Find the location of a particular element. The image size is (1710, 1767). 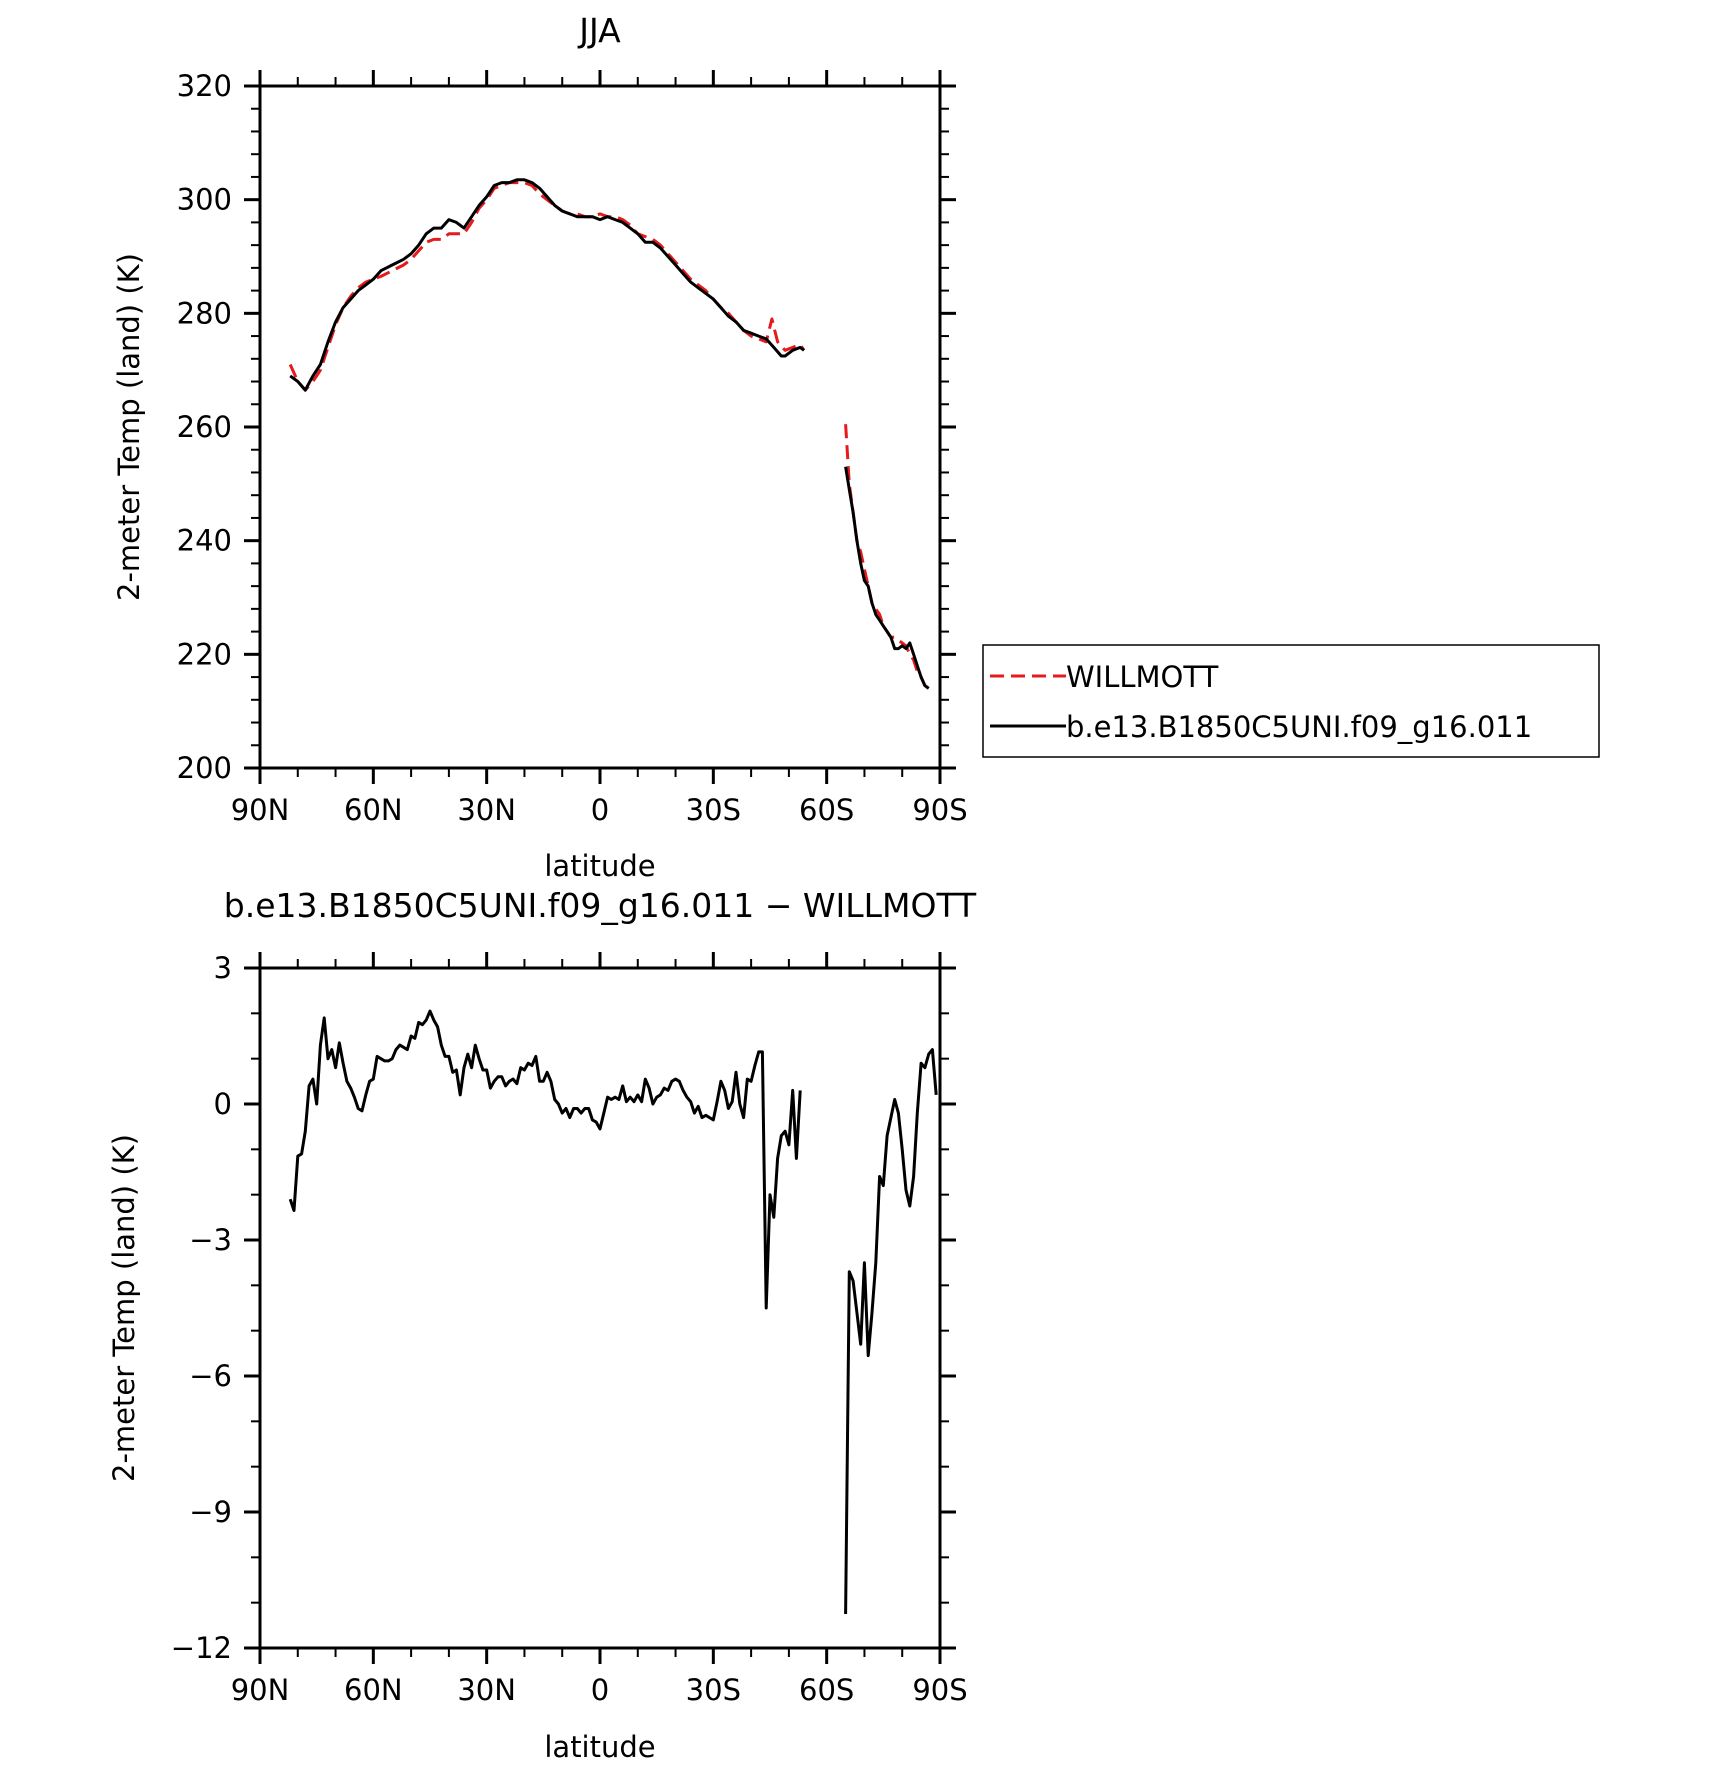

bottom-panel-title: b.e13.B1850C5UNI.f09_g16.011 − WILLMOTT is located at coordinates (600, 905).